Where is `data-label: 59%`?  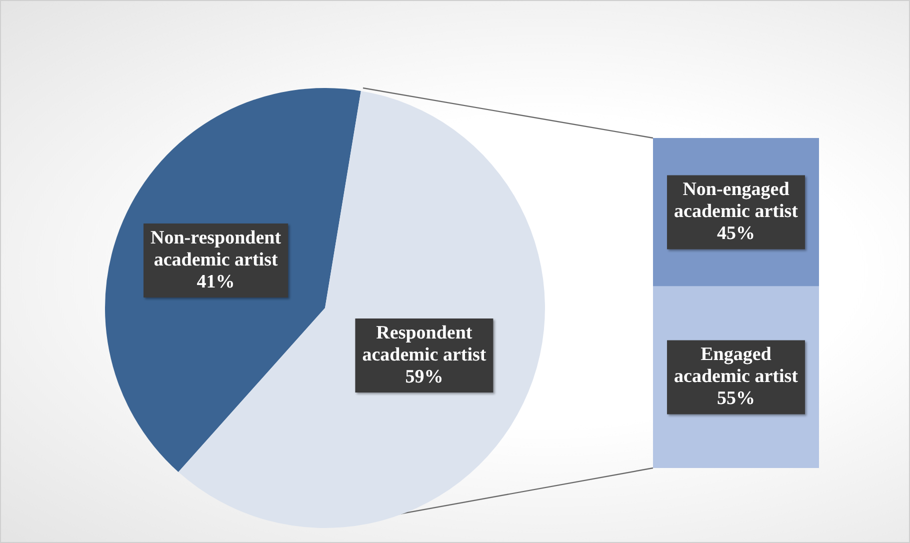
data-label: 59% is located at coordinates (424, 377).